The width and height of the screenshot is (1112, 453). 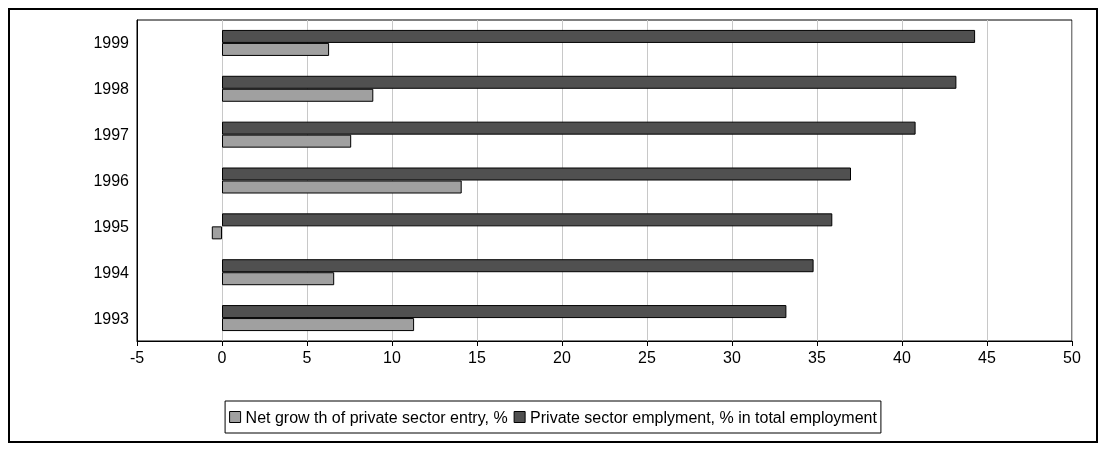 I want to click on y-tick-label: 1995, so click(x=111, y=226).